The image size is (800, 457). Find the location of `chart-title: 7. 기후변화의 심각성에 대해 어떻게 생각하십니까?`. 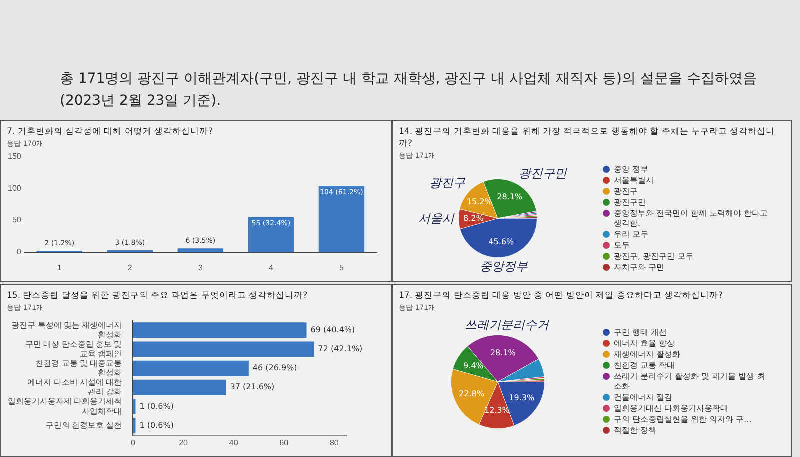

chart-title: 7. 기후변화의 심각성에 대해 어떻게 생각하십니까? is located at coordinates (110, 132).